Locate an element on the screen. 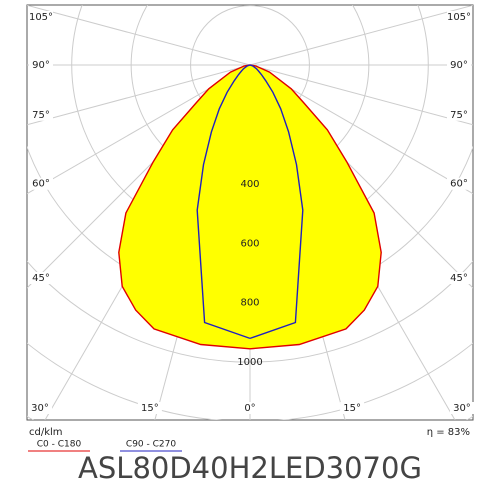 This screenshot has height=500, width=500. radial-tick-label: 400 is located at coordinates (249, 184).